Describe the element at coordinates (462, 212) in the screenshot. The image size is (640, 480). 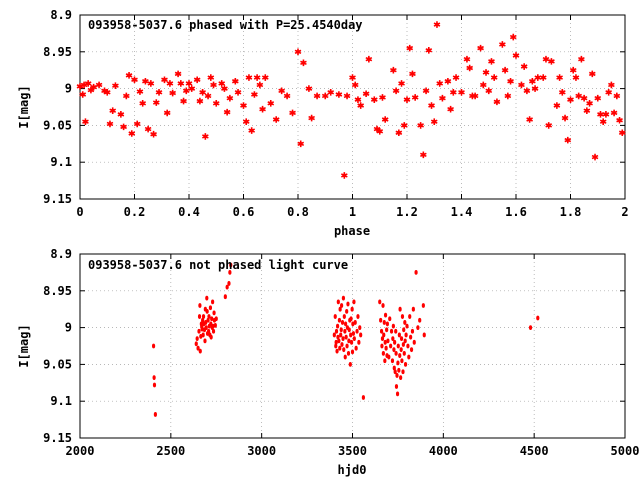
I see `x-tick-label: 1.4` at that location.